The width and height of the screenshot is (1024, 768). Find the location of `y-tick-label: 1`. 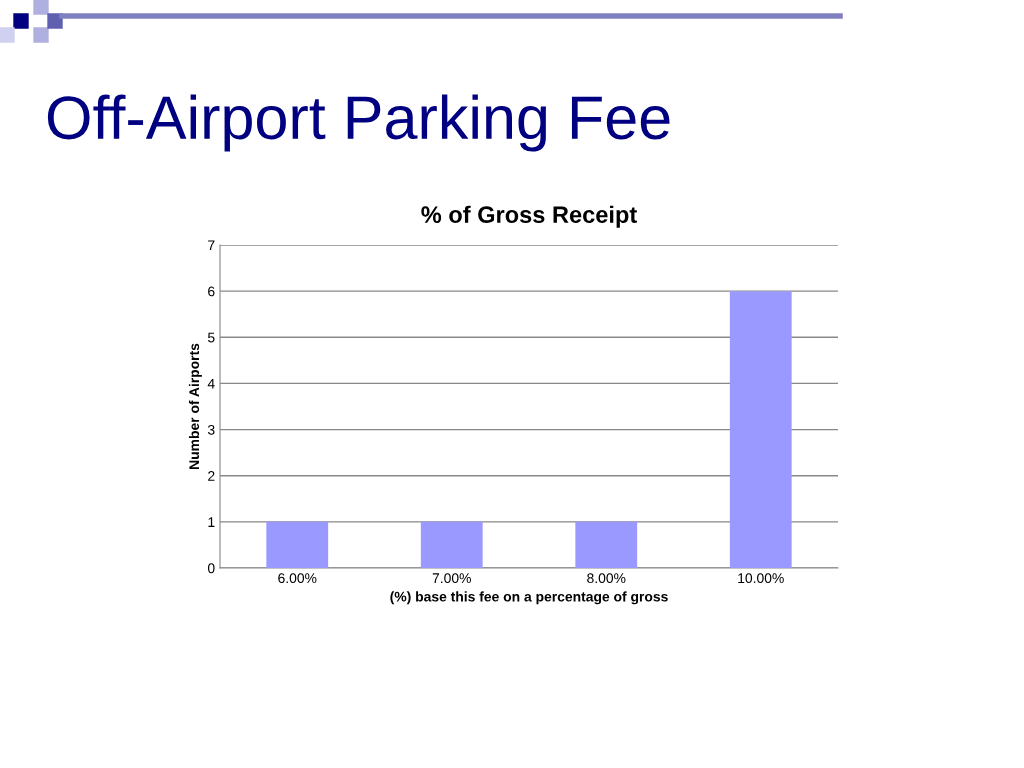

y-tick-label: 1 is located at coordinates (211, 522).